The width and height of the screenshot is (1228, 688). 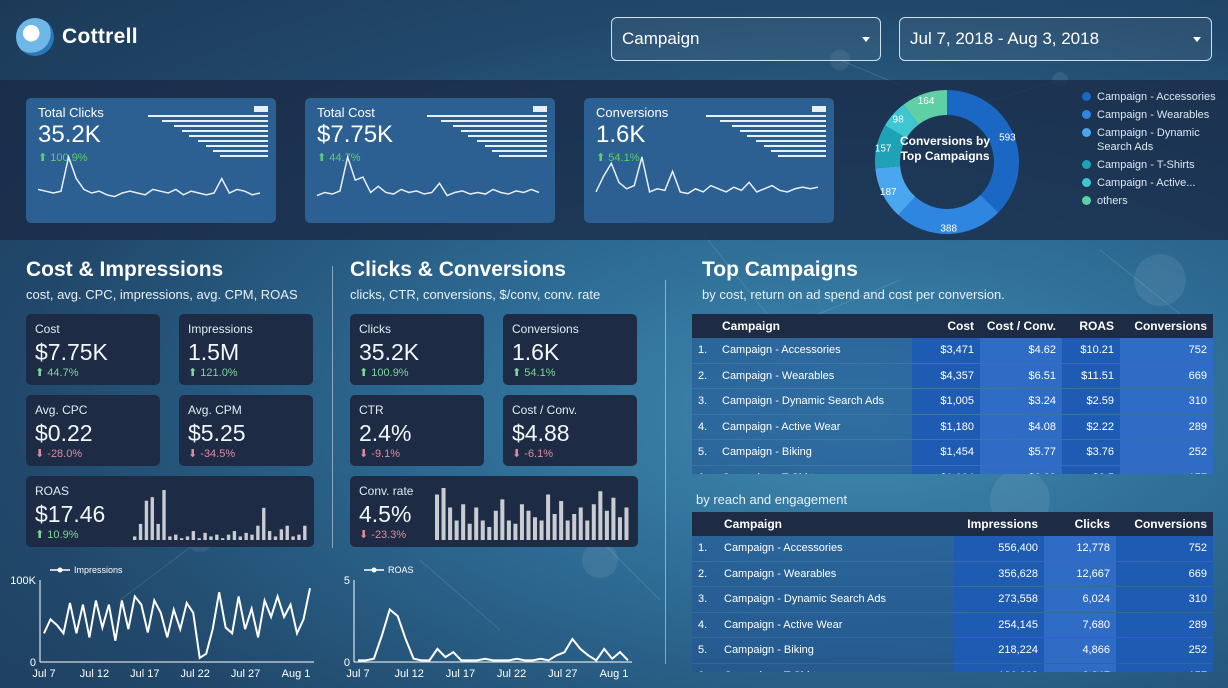 I want to click on metric-value: 1.5M, so click(x=214, y=352).